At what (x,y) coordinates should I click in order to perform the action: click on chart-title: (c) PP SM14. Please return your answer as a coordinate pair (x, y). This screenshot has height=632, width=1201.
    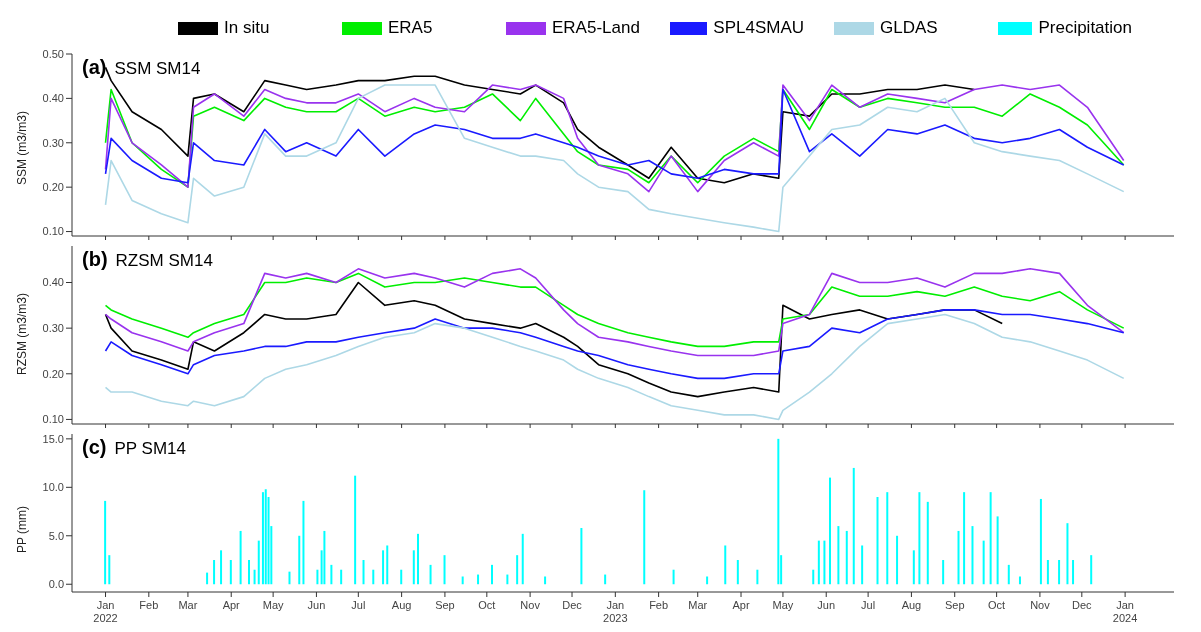
    Looking at the image, I should click on (134, 447).